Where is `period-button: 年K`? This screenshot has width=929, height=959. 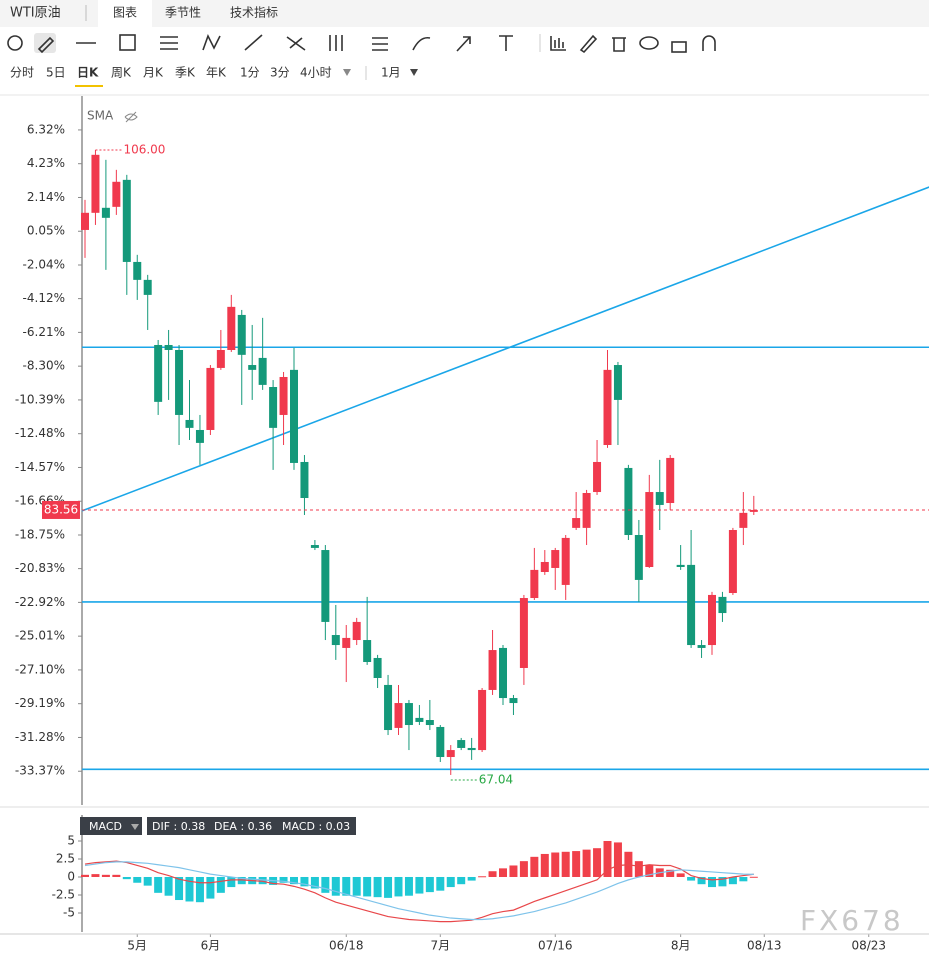
period-button: 年K is located at coordinates (216, 73).